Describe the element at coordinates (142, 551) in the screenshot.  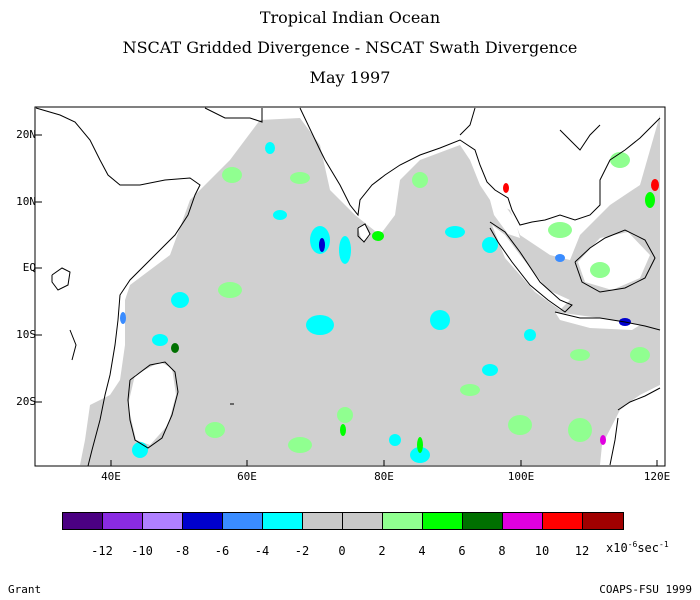
I see `colorbar-tick-label: -10` at that location.